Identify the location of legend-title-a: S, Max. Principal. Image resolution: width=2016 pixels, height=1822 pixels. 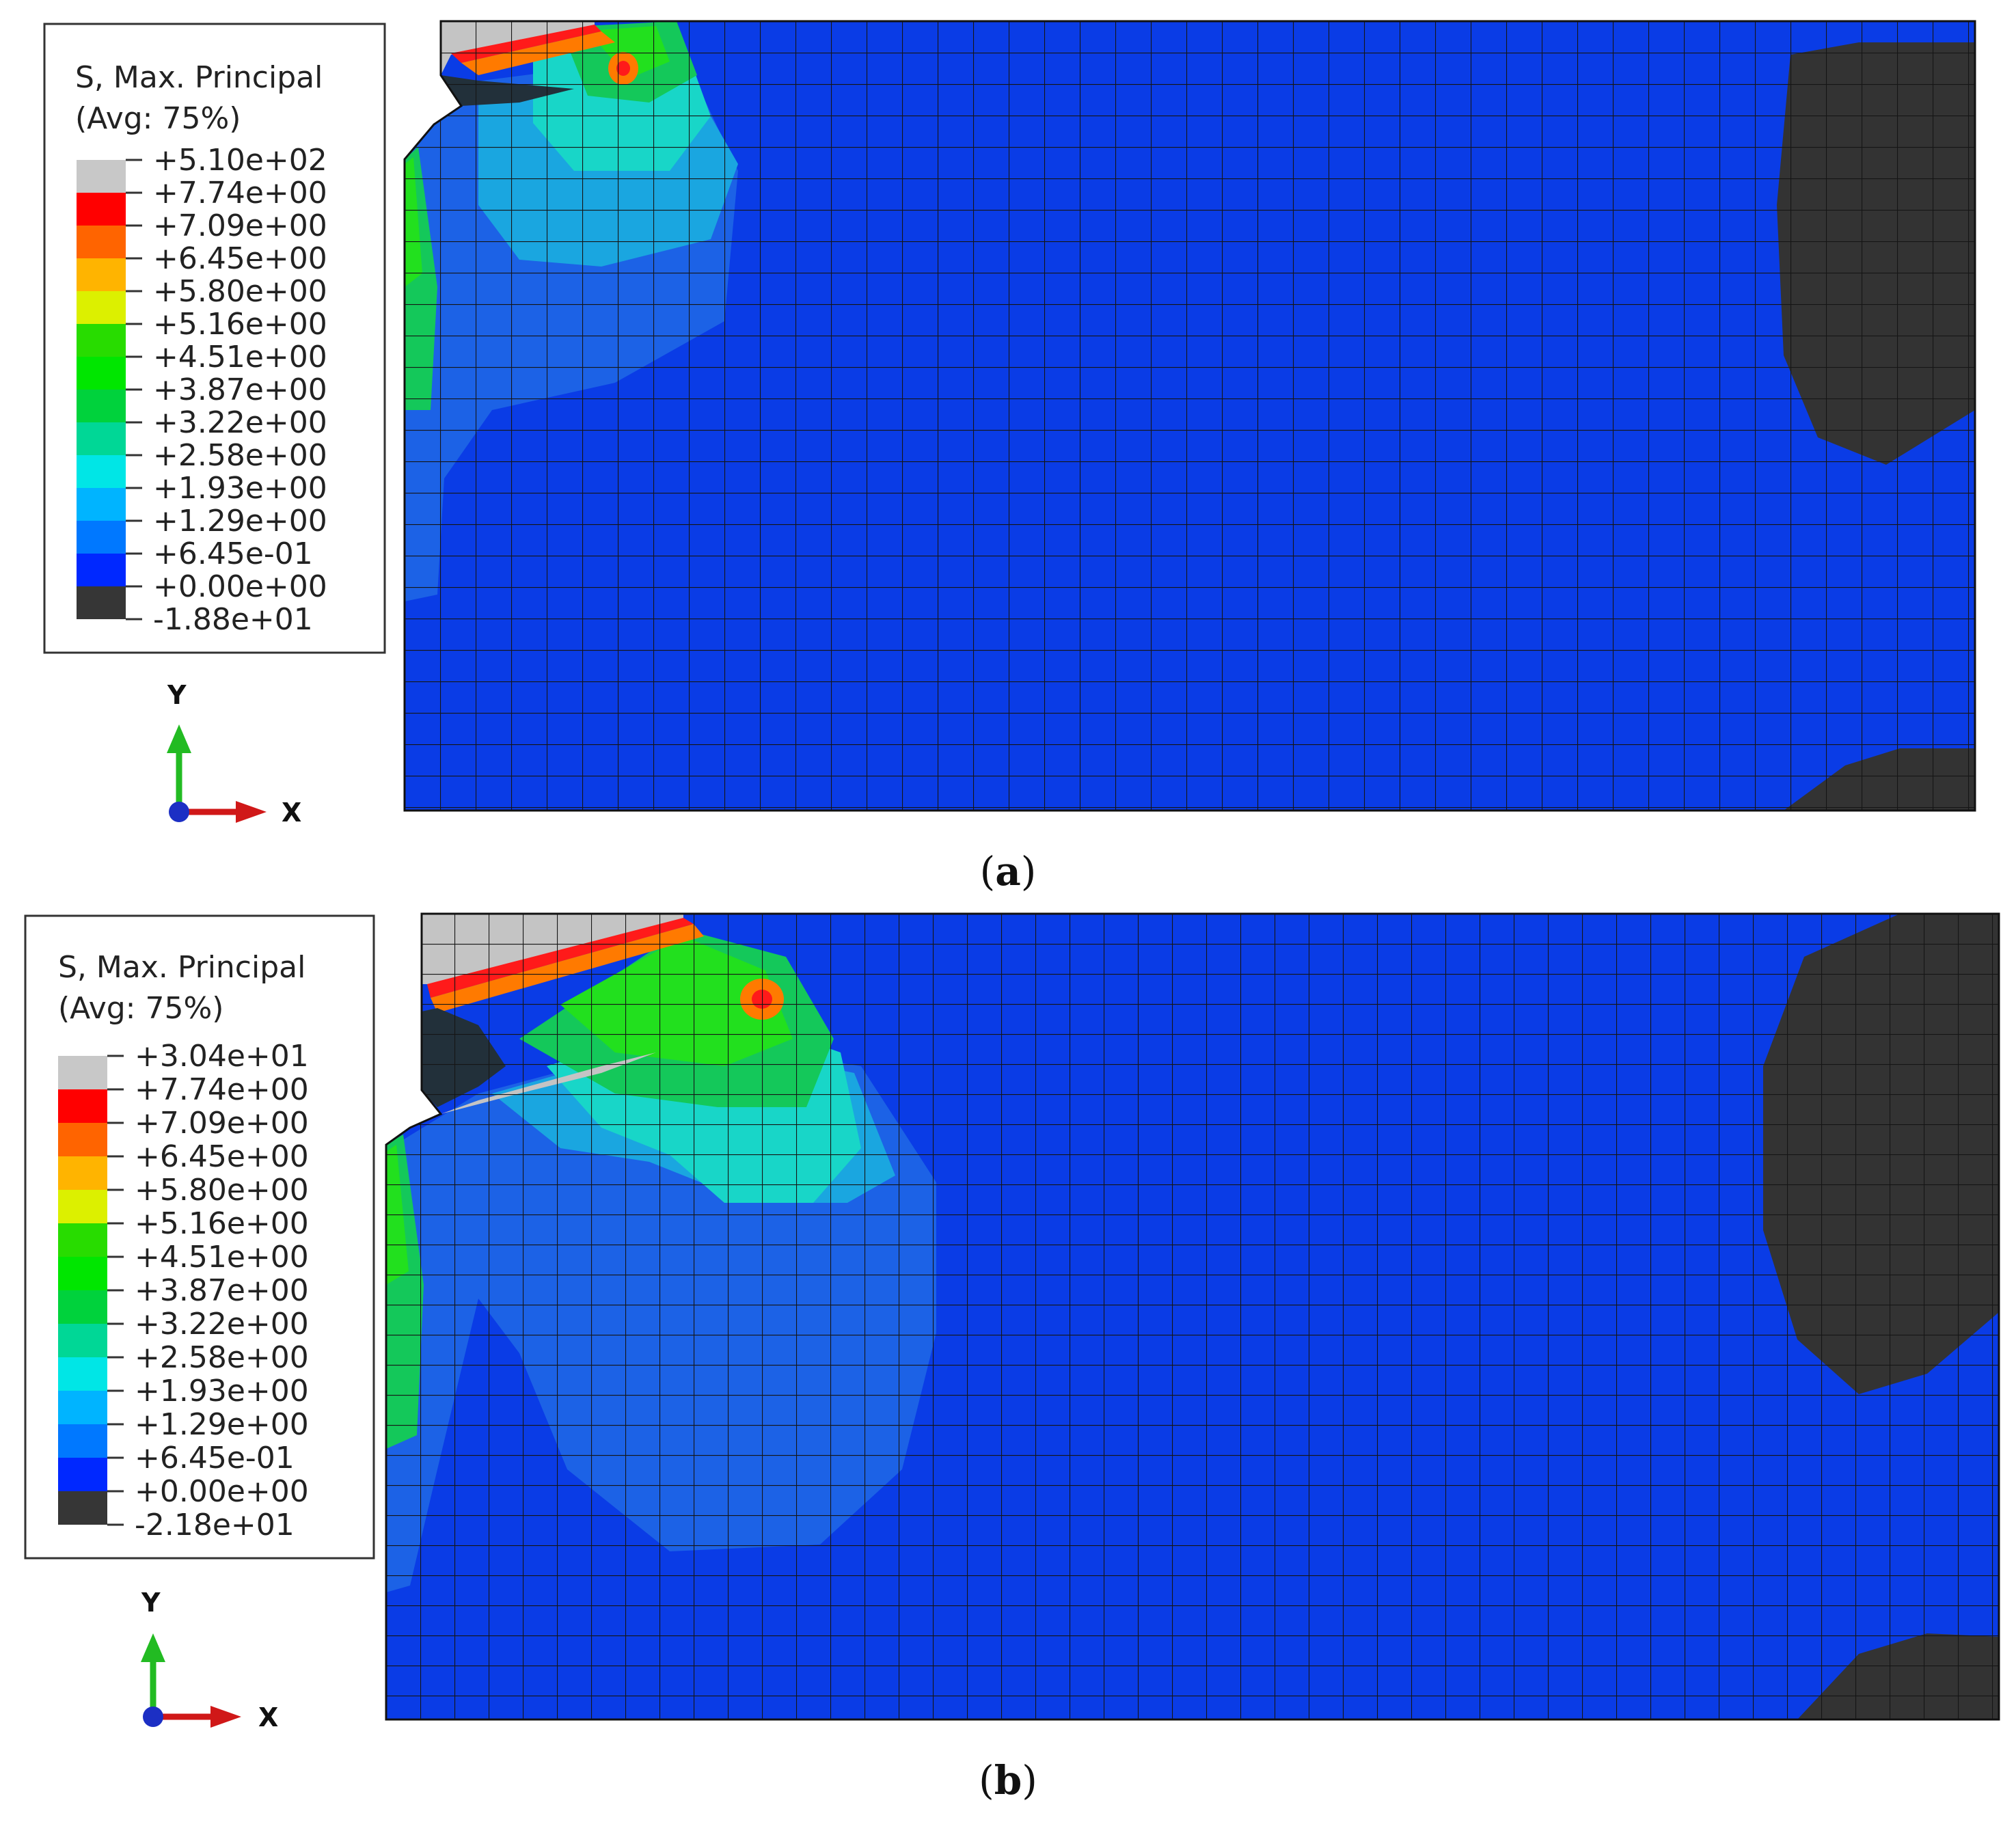
(199, 77).